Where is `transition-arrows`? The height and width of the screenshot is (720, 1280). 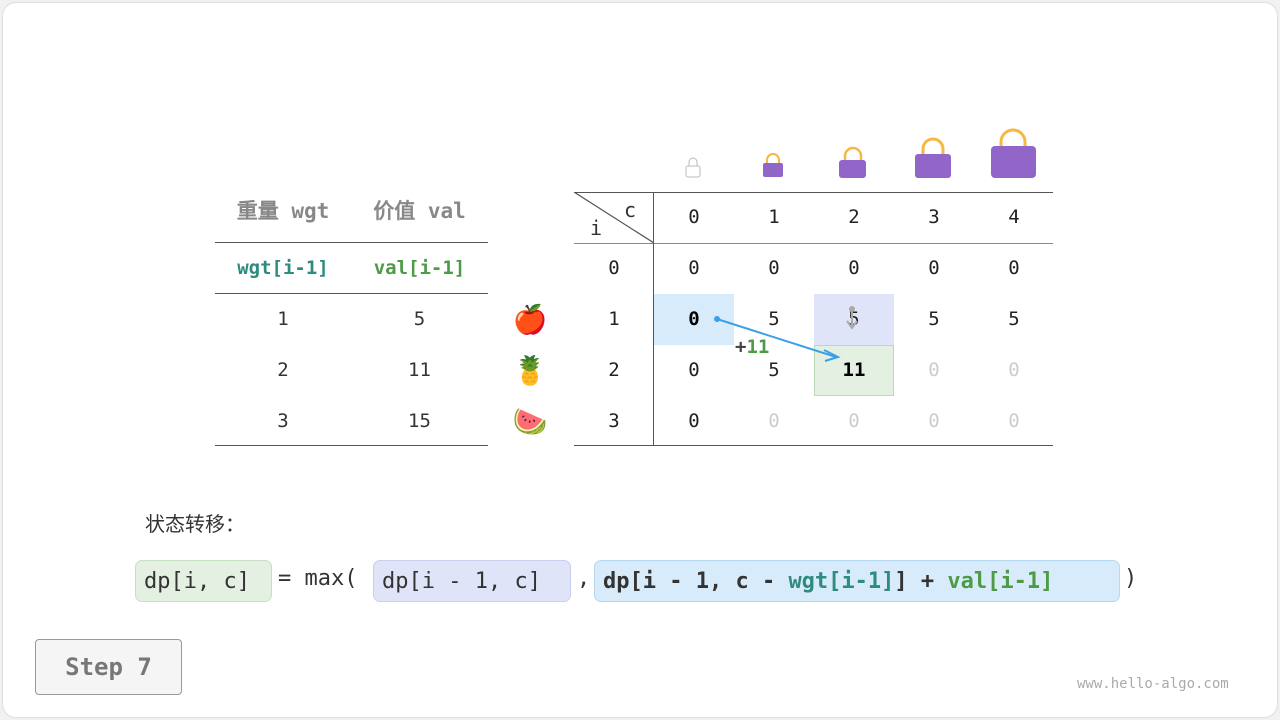
transition-arrows is located at coordinates (786, 334).